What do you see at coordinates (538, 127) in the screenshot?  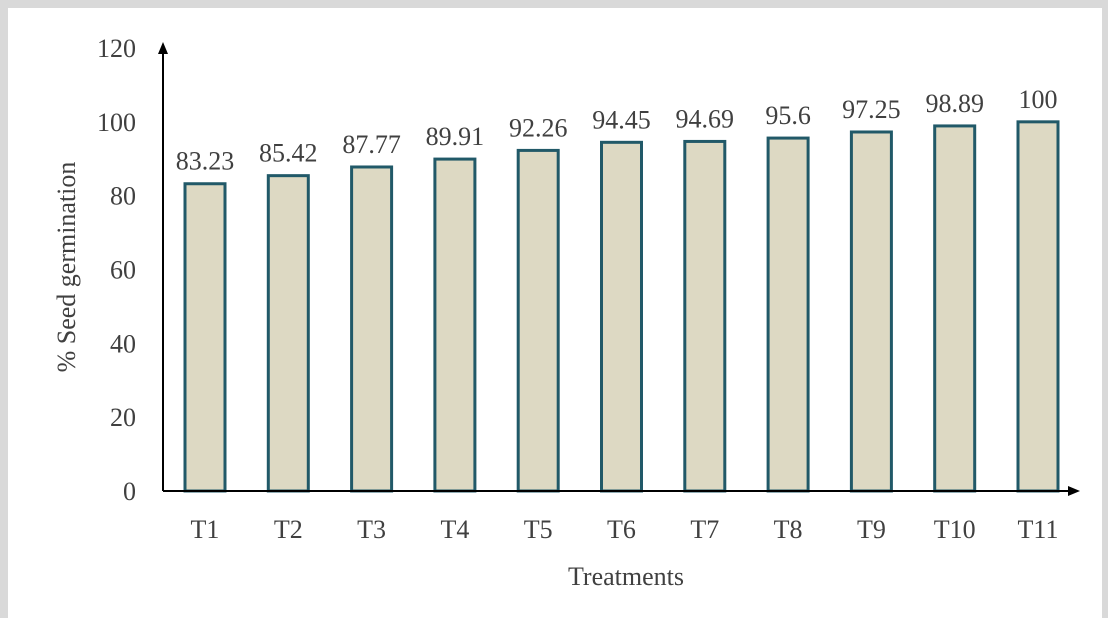 I see `bar-data-label: 92.26` at bounding box center [538, 127].